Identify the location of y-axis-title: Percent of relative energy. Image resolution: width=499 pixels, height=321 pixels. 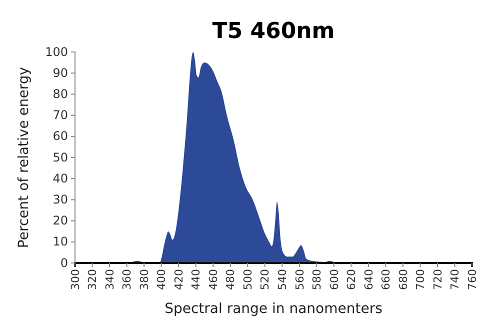
(24, 157).